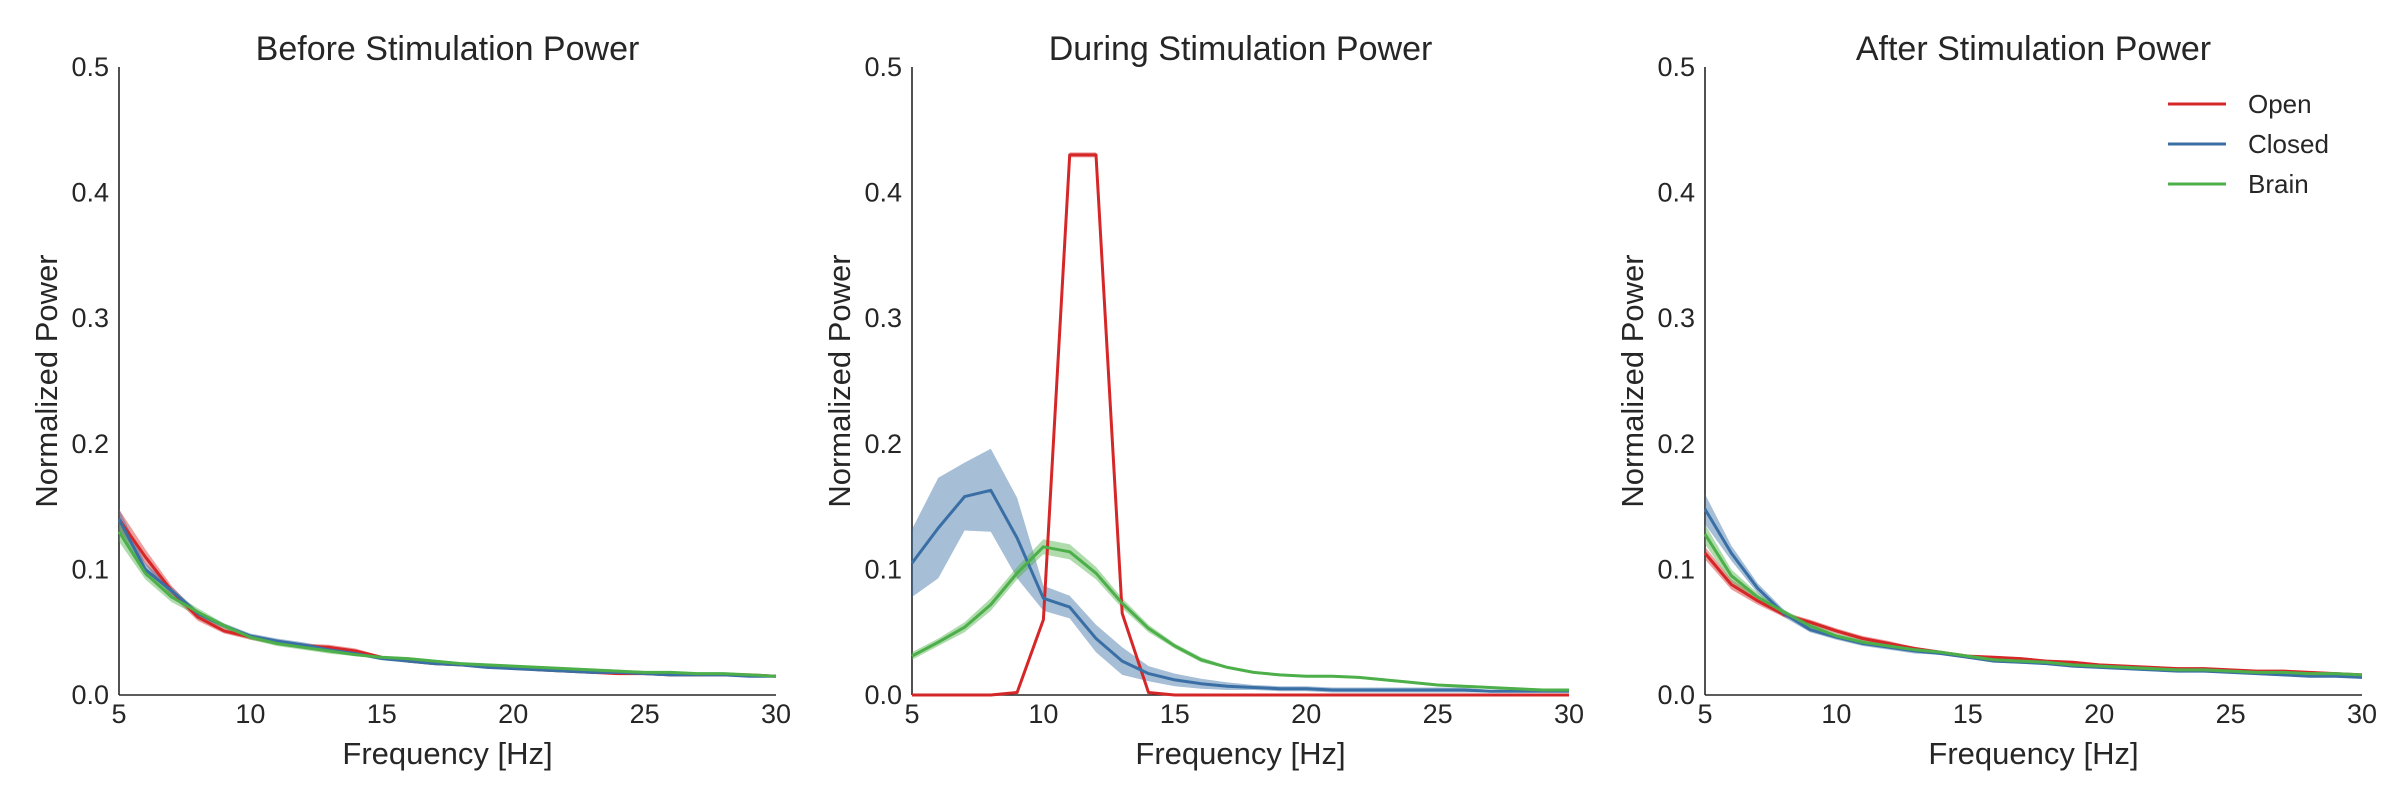  I want to click on legend-label-brain: Brain, so click(2278, 184).